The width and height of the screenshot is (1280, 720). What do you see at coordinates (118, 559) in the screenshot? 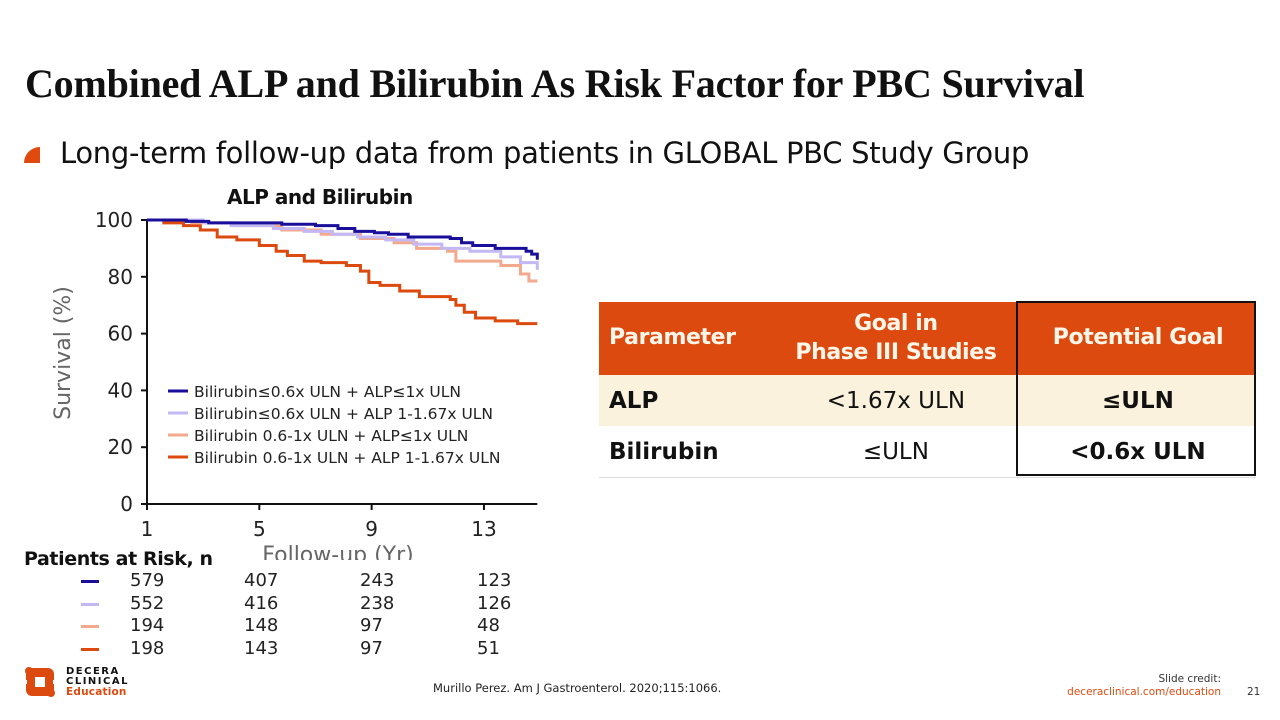
I see `at-risk-title: Patients at Risk, n` at bounding box center [118, 559].